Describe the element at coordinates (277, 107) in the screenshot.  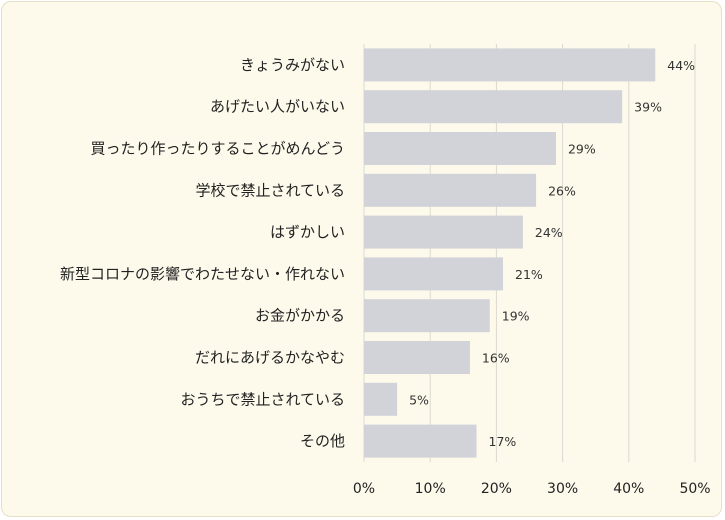
I see `category-label: あげたい人がいない` at that location.